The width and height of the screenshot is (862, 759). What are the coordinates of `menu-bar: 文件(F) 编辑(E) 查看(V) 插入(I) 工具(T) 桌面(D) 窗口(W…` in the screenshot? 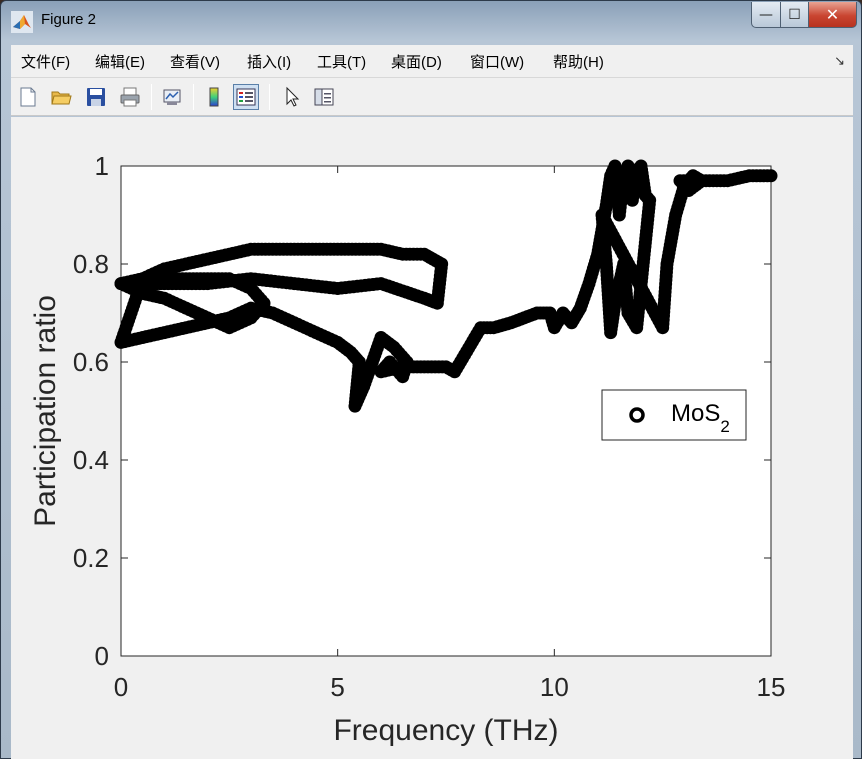 It's located at (432, 61).